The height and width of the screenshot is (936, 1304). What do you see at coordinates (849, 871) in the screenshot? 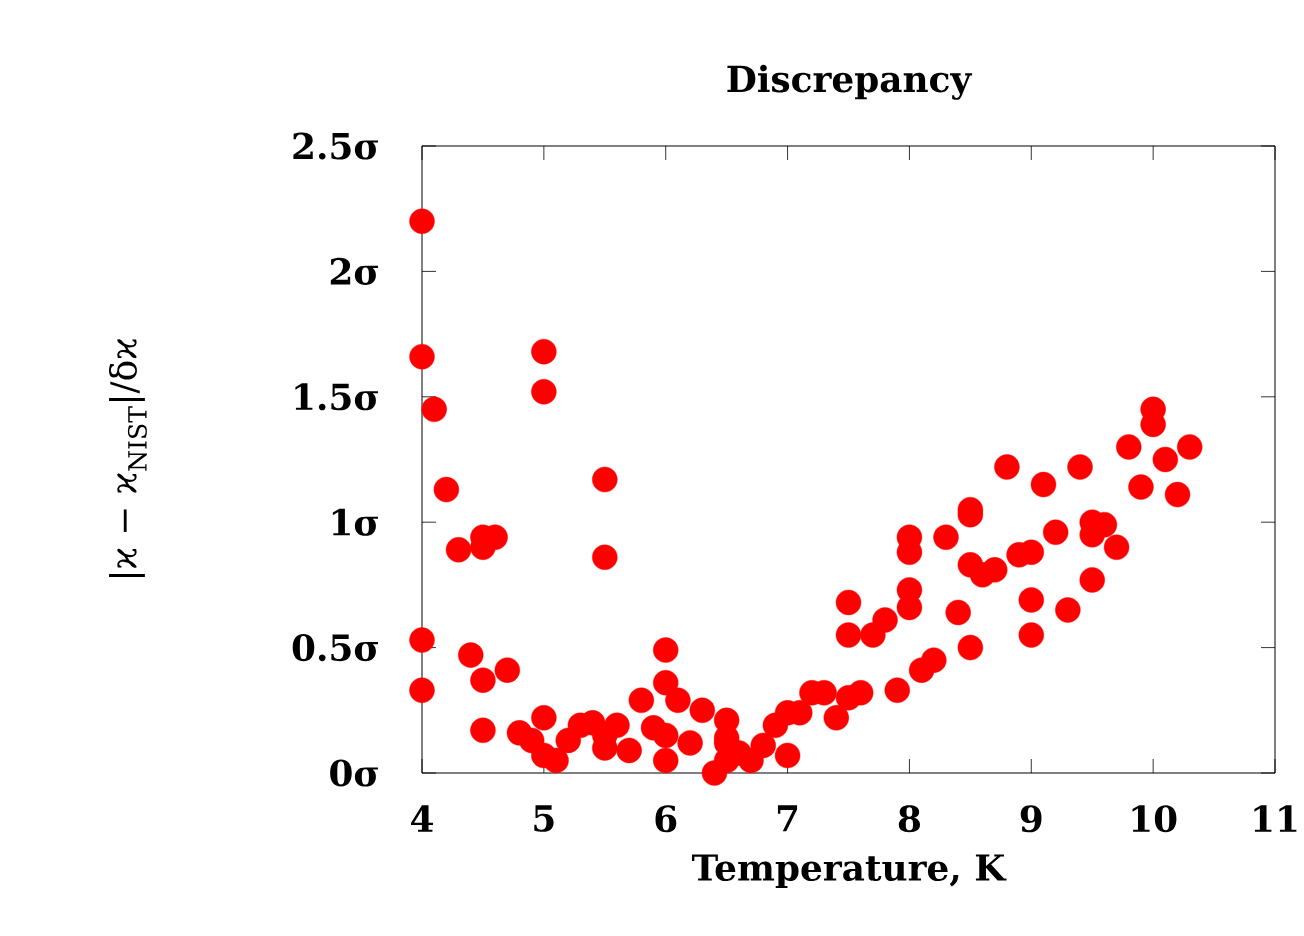
I see `x-axis-title: Temperature, K` at bounding box center [849, 871].